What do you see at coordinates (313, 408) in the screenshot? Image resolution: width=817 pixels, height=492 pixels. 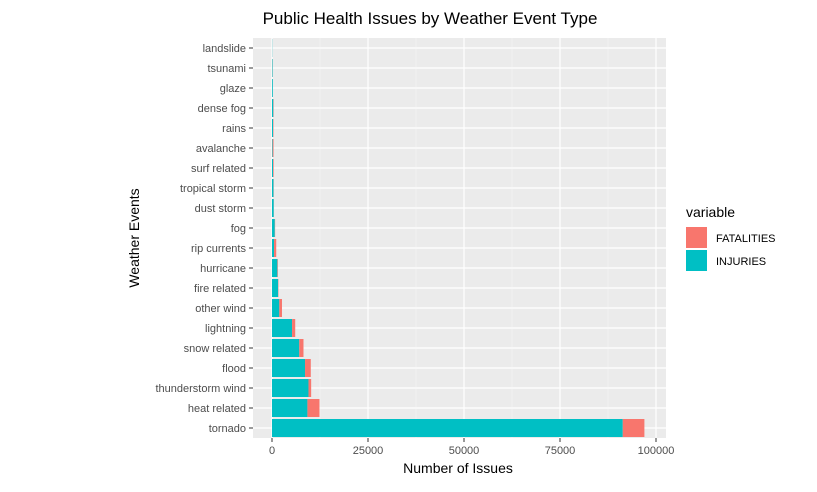 I see `bar-fatalities-heat-related` at bounding box center [313, 408].